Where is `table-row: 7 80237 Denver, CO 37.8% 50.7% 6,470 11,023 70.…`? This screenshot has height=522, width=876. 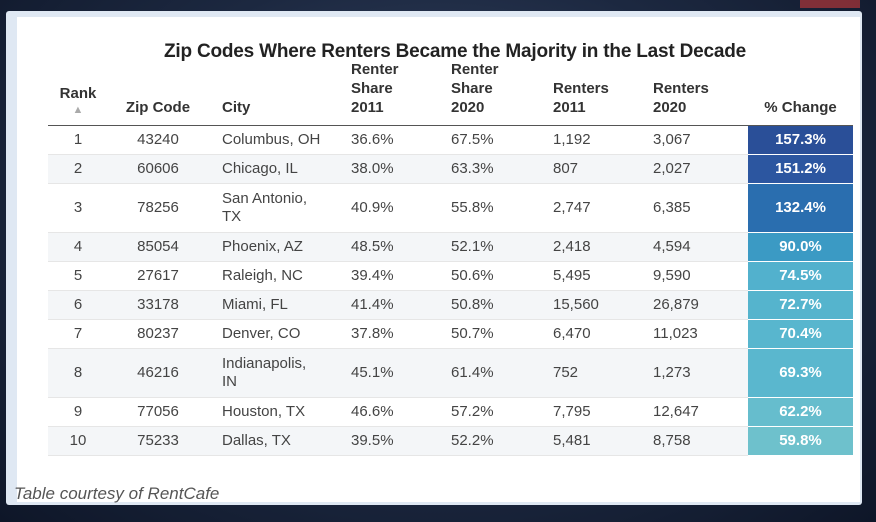 table-row: 7 80237 Denver, CO 37.8% 50.7% 6,470 11,023 70.… is located at coordinates (450, 334).